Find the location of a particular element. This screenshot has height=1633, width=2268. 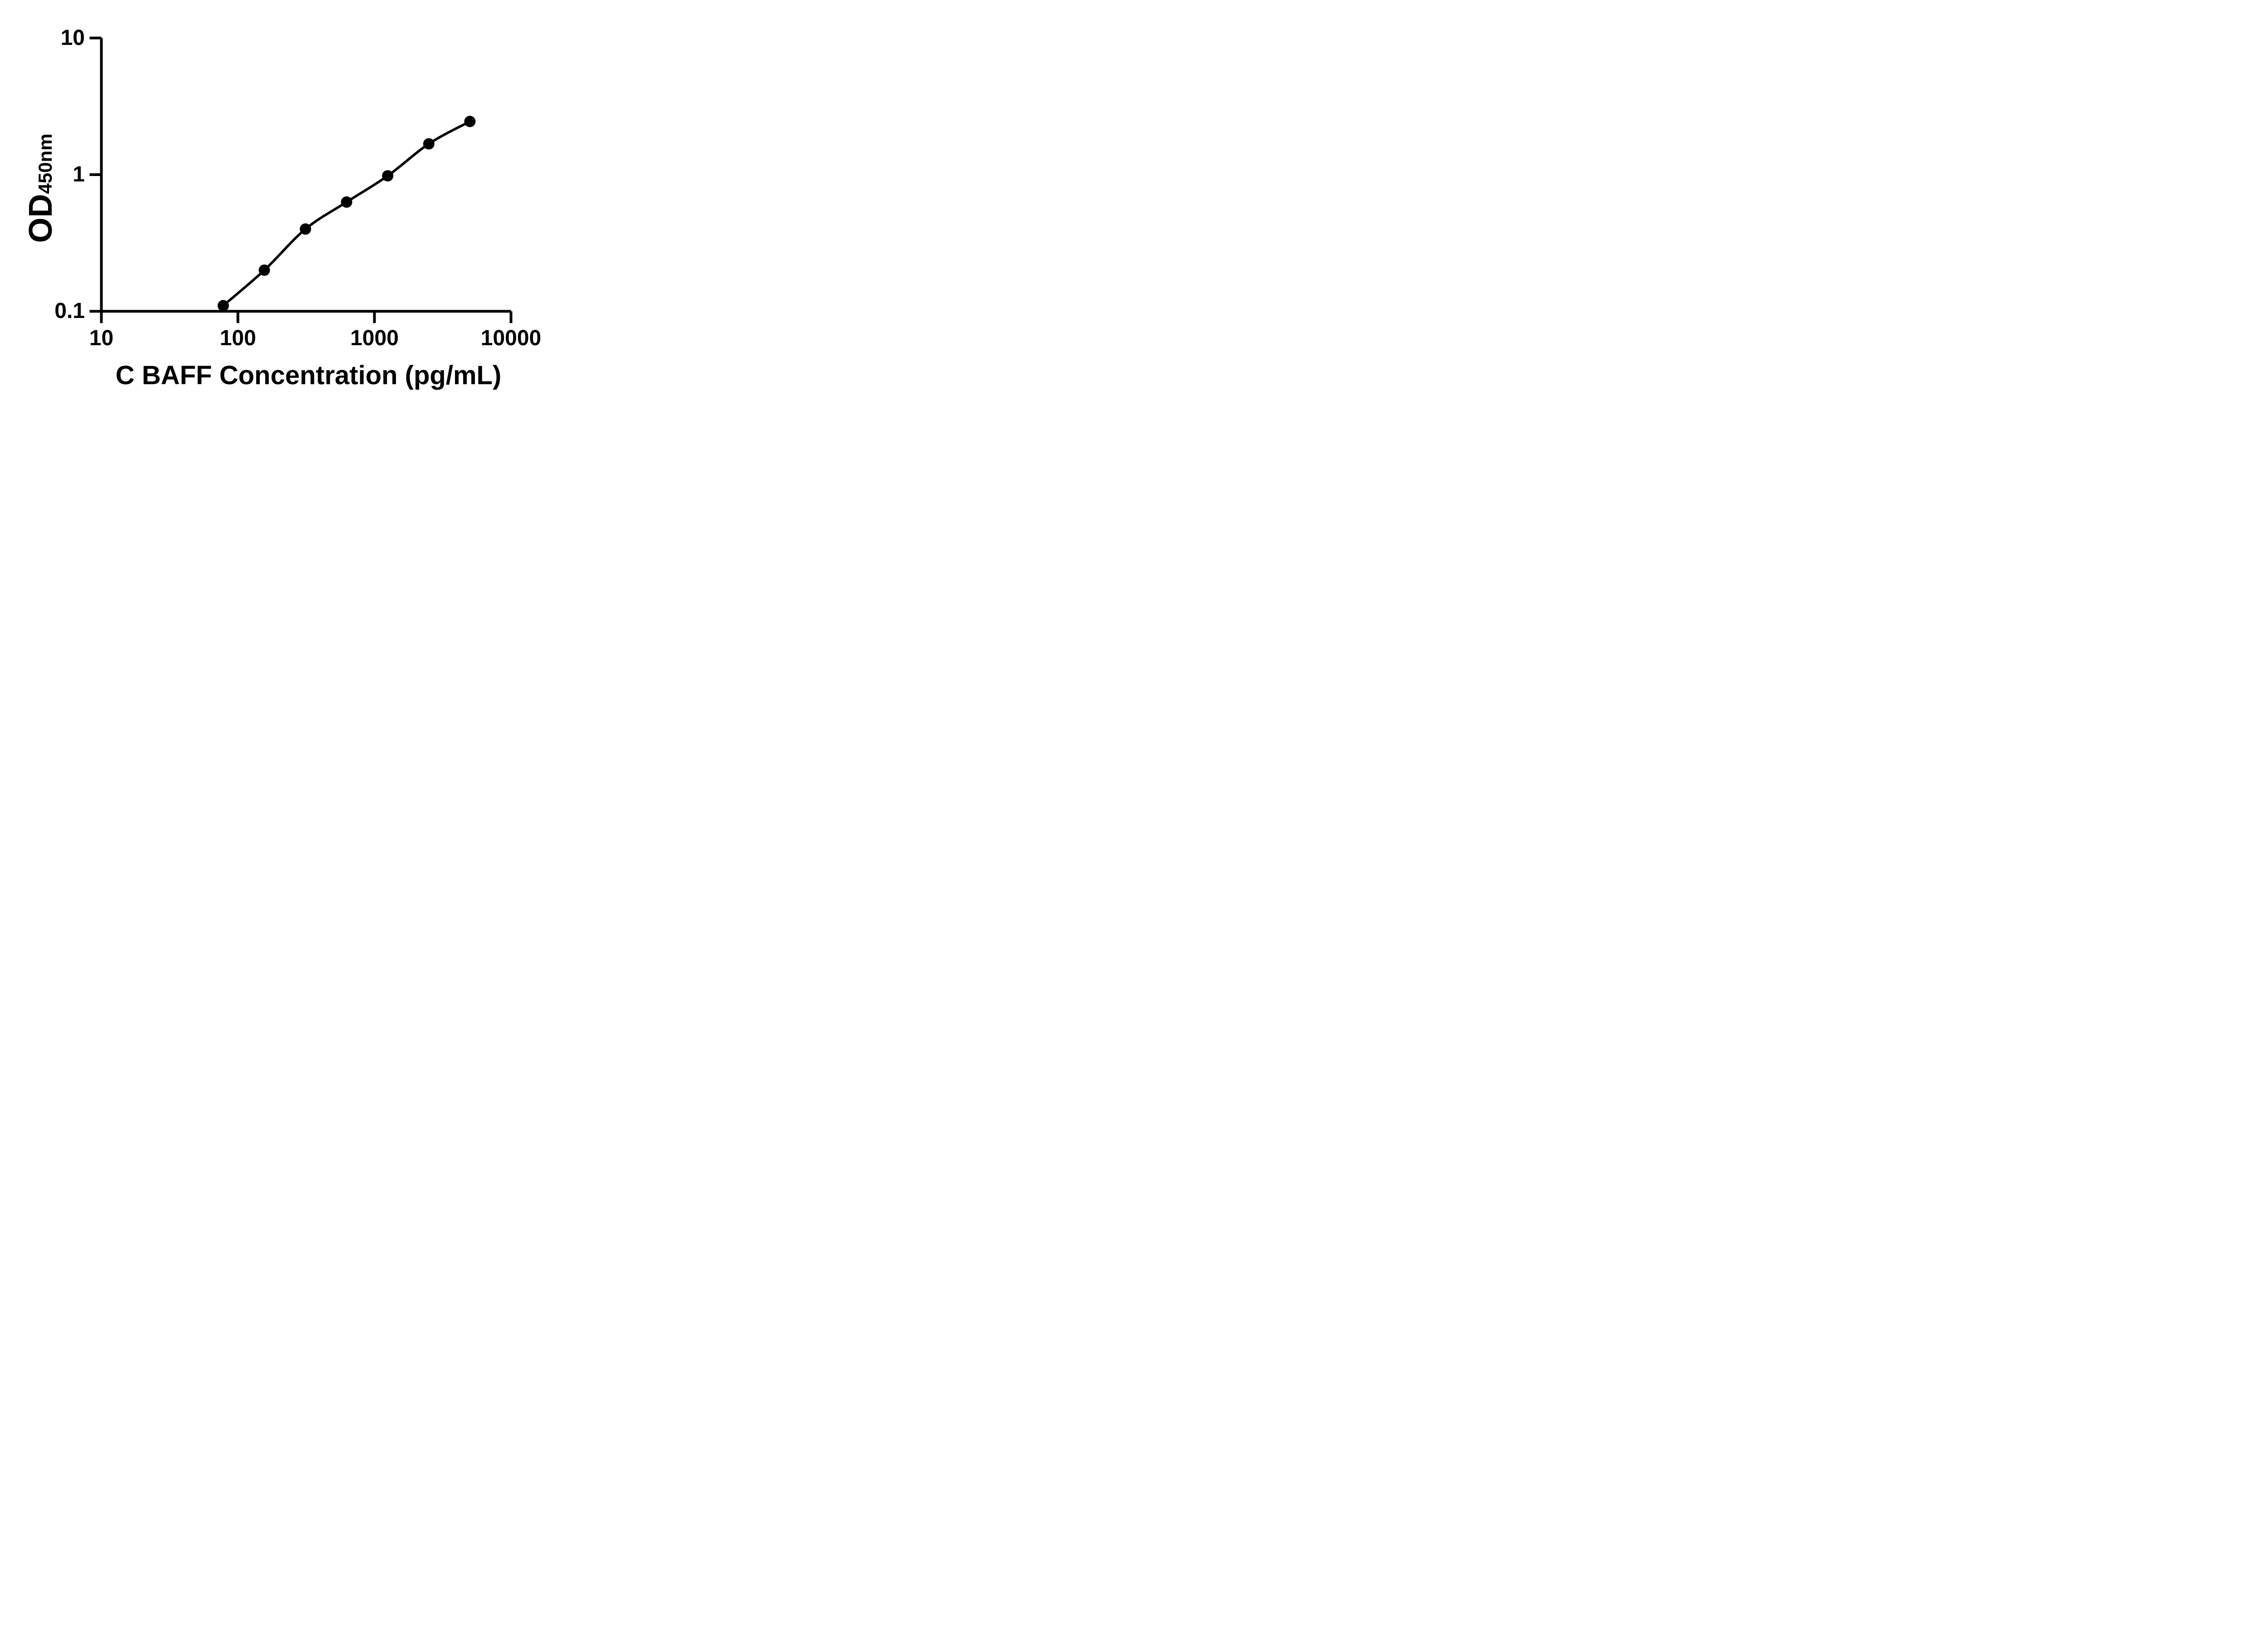

x-axis-title: C BAFF Concentration (pg/mL) is located at coordinates (309, 375).